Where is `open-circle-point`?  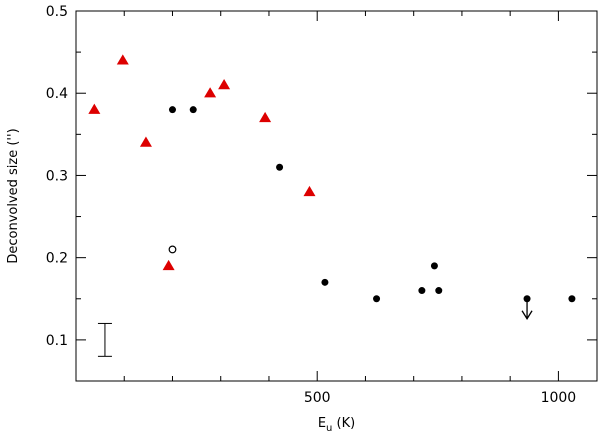 open-circle-point is located at coordinates (172, 249).